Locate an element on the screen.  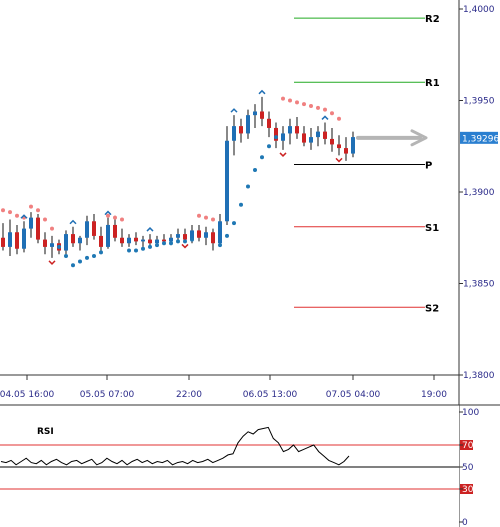
rsi-tick-label: 70 is located at coordinates (468, 446).